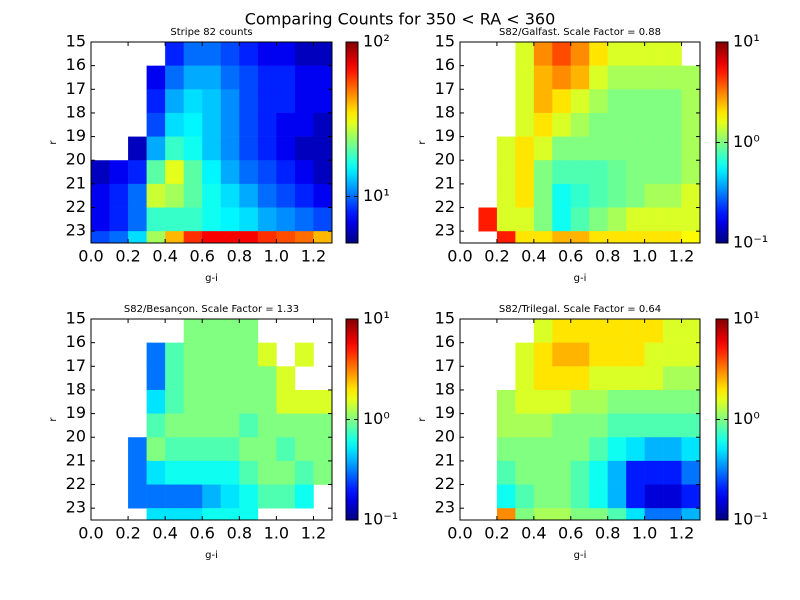 This screenshot has width=800, height=600. What do you see at coordinates (445, 230) in the screenshot?
I see `y-tick-label: 23` at bounding box center [445, 230].